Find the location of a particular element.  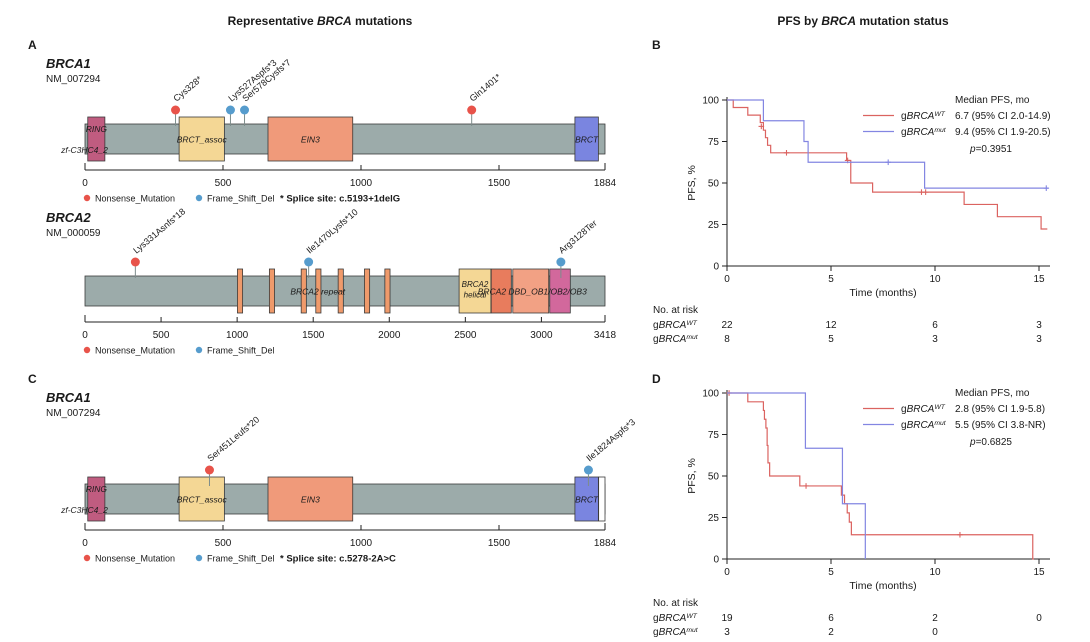

right-column-title: PFS by BRCA mutation status is located at coordinates (863, 21).